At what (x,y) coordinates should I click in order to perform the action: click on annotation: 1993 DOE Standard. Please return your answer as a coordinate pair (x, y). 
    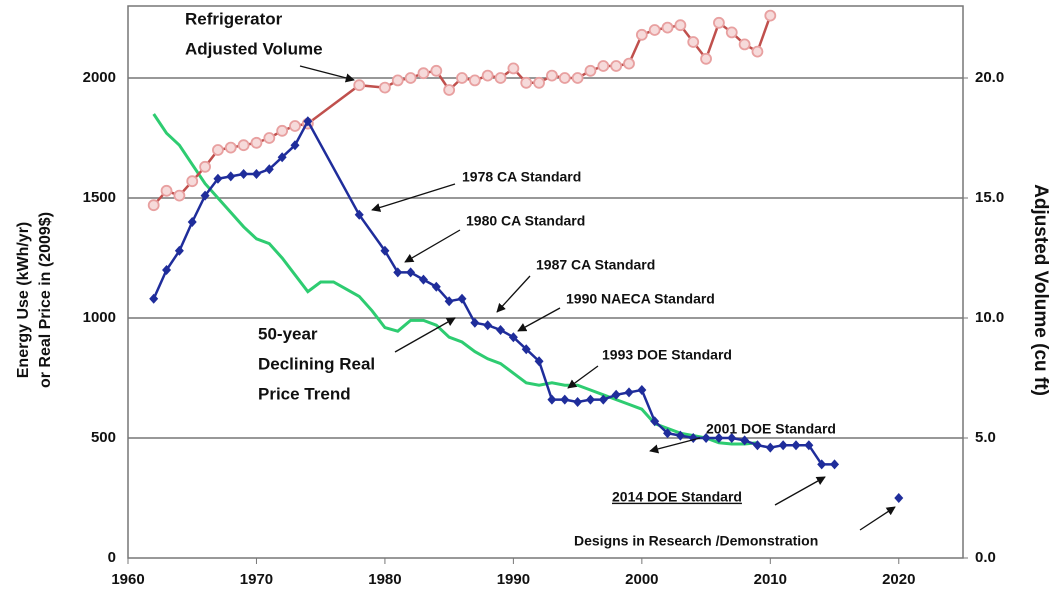
    Looking at the image, I should click on (667, 355).